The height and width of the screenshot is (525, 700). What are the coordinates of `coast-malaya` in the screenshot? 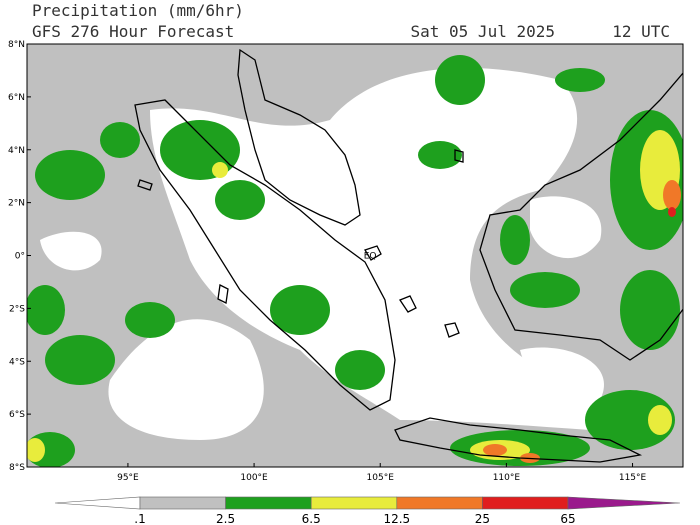 It's located at (299, 137).